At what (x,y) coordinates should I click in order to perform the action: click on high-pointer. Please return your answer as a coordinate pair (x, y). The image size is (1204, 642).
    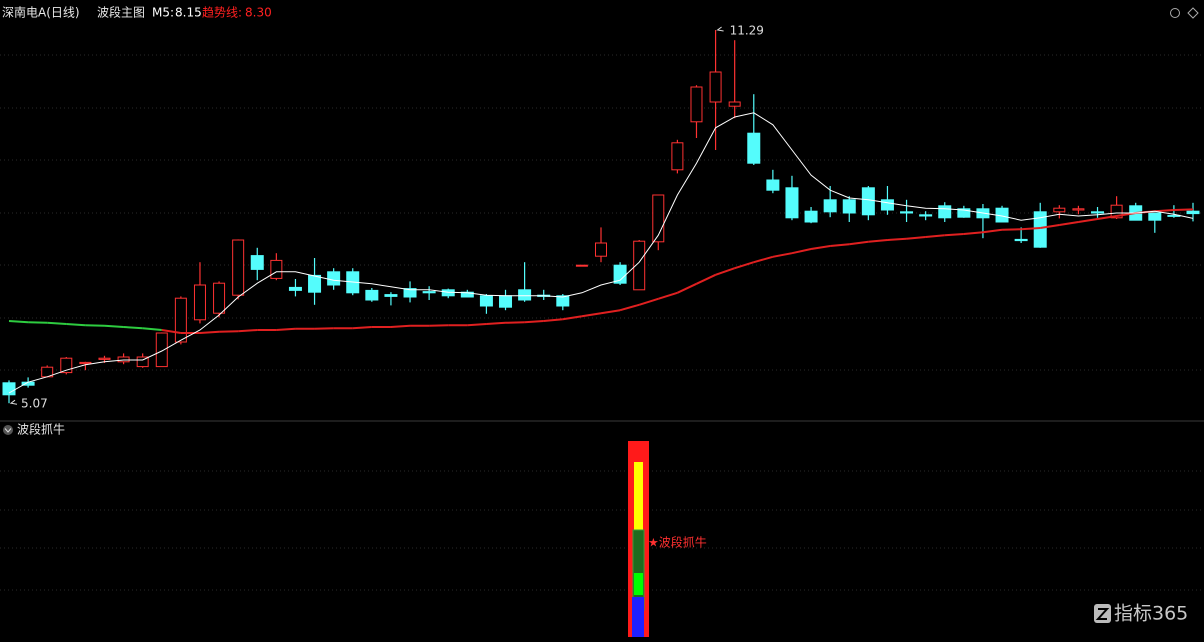
    Looking at the image, I should click on (720, 29).